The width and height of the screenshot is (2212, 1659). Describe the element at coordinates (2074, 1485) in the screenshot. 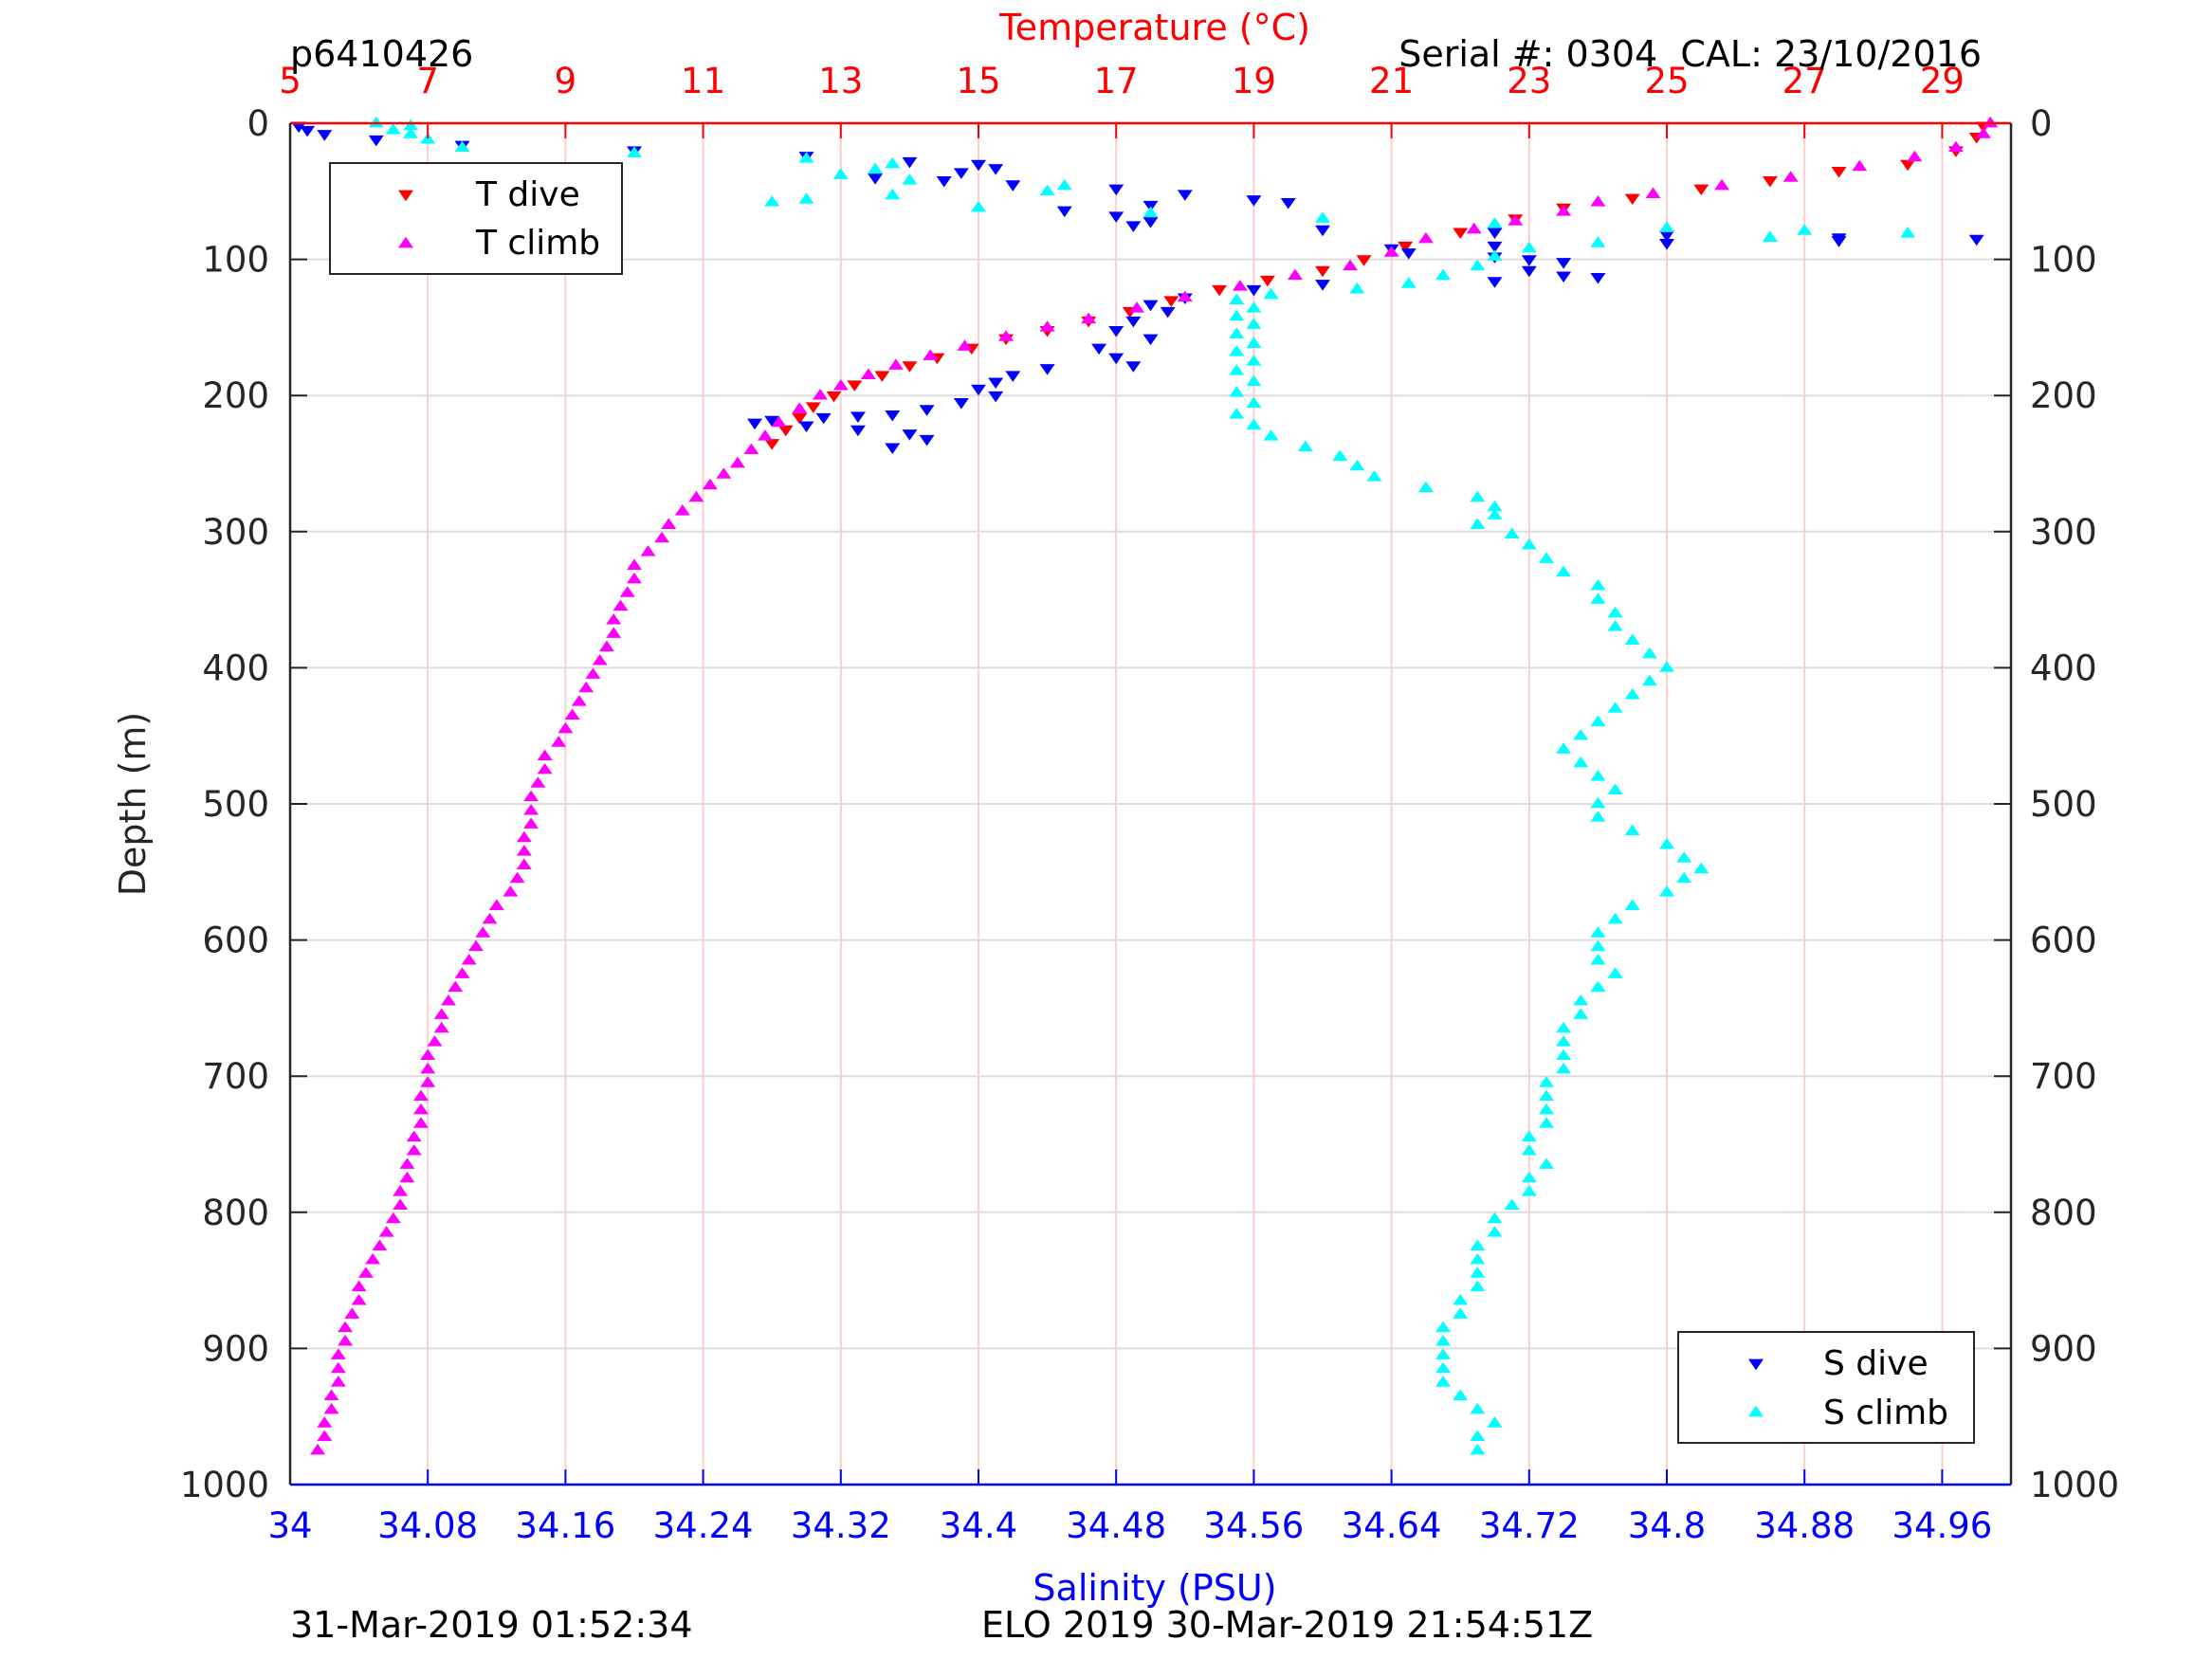

I see `depth-tick-label-right: 1000` at that location.